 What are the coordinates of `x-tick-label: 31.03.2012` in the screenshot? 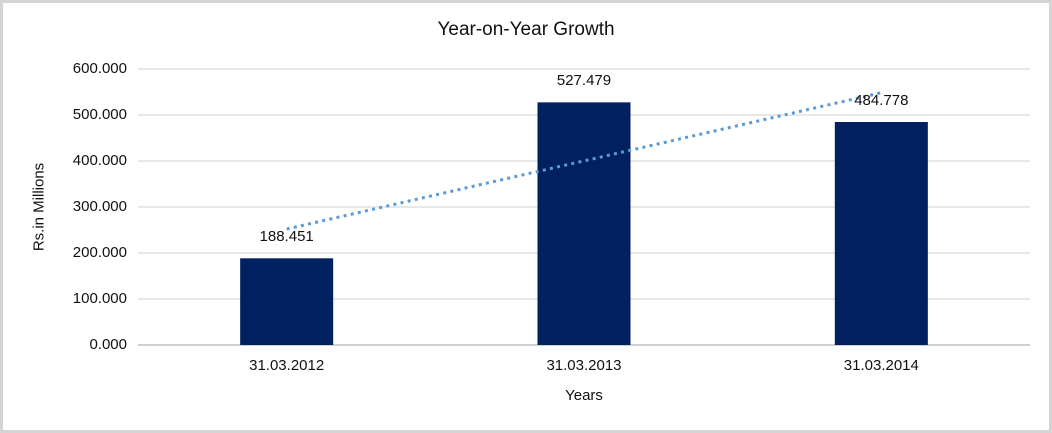 It's located at (287, 365).